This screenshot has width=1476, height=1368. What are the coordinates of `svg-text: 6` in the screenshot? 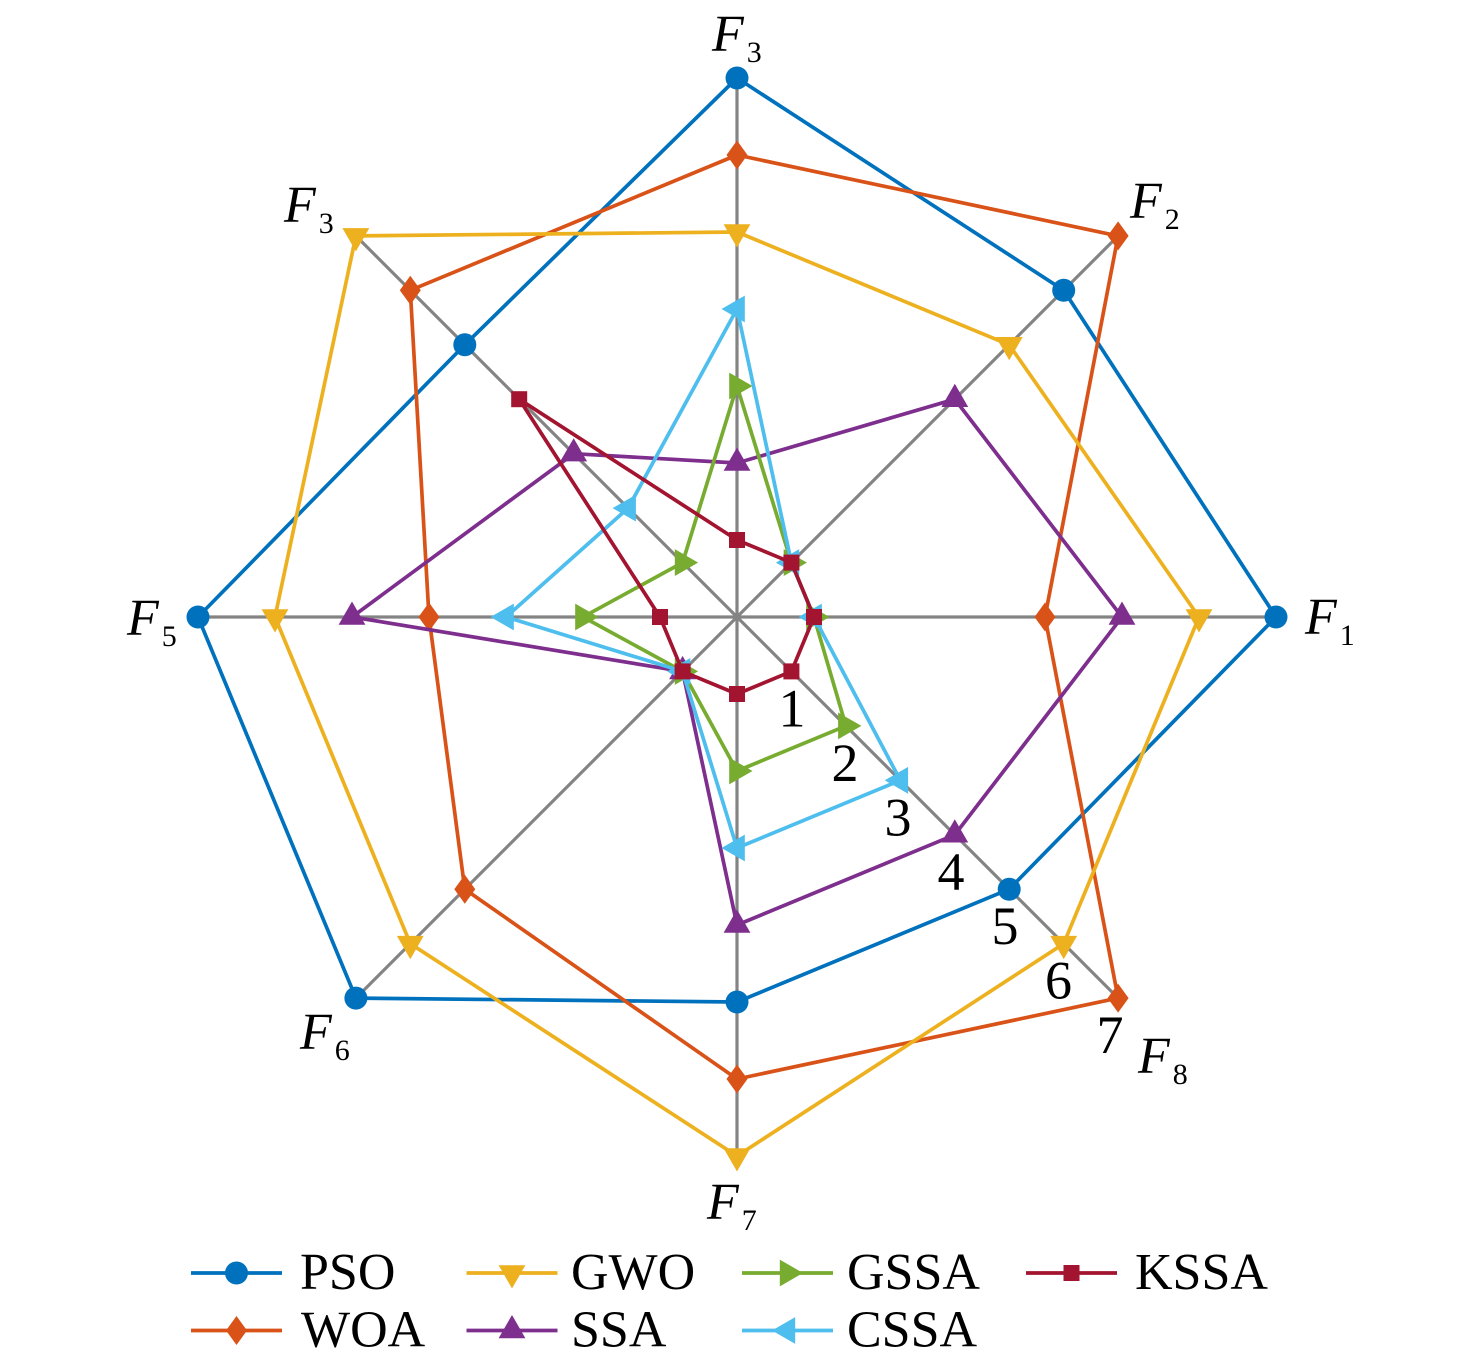 It's located at (1058, 981).